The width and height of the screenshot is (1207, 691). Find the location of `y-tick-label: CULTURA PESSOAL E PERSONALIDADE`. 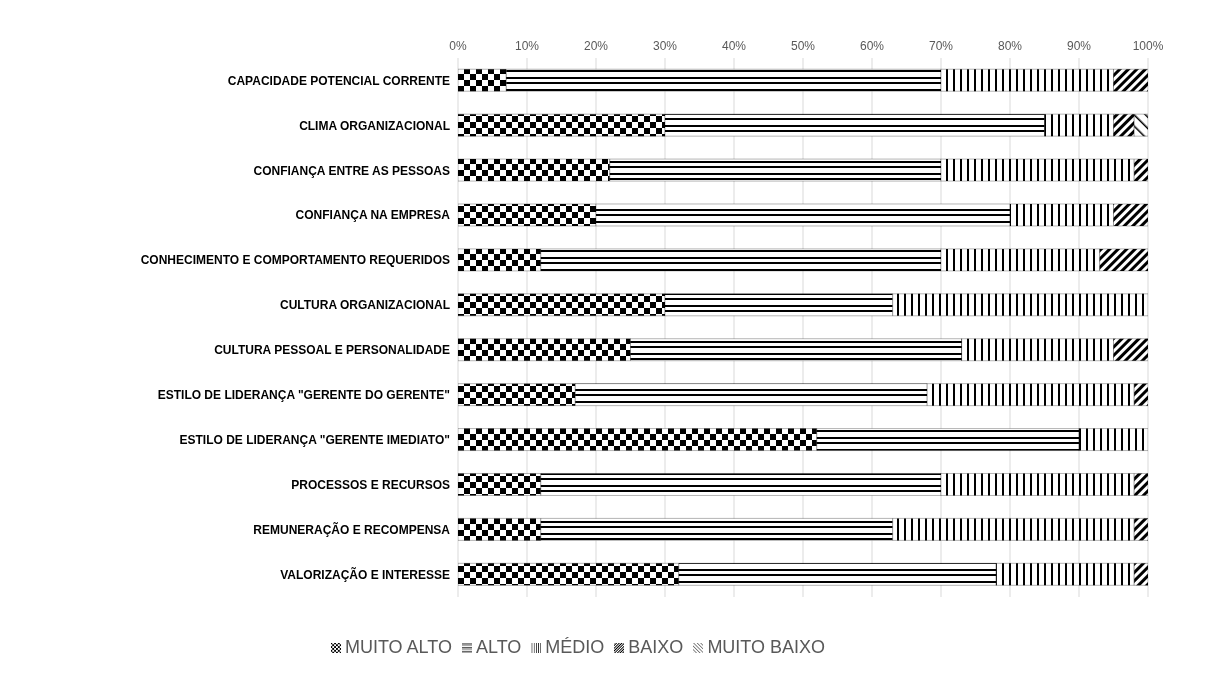

y-tick-label: CULTURA PESSOAL E PERSONALIDADE is located at coordinates (332, 350).